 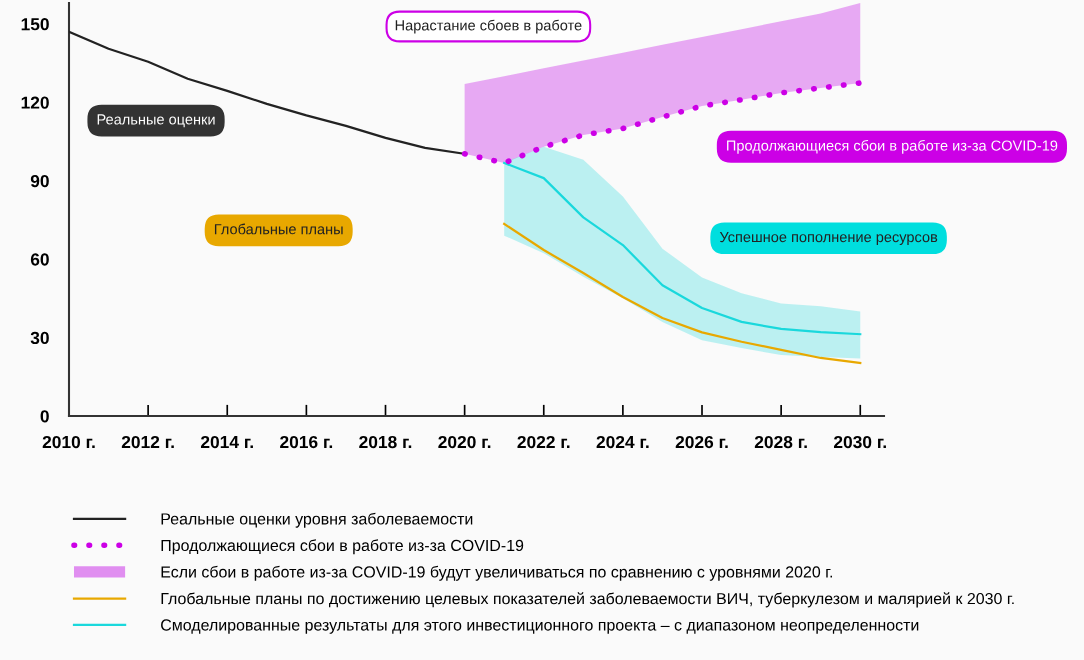 What do you see at coordinates (39, 259) in the screenshot?
I see `y-tick-label: 60` at bounding box center [39, 259].